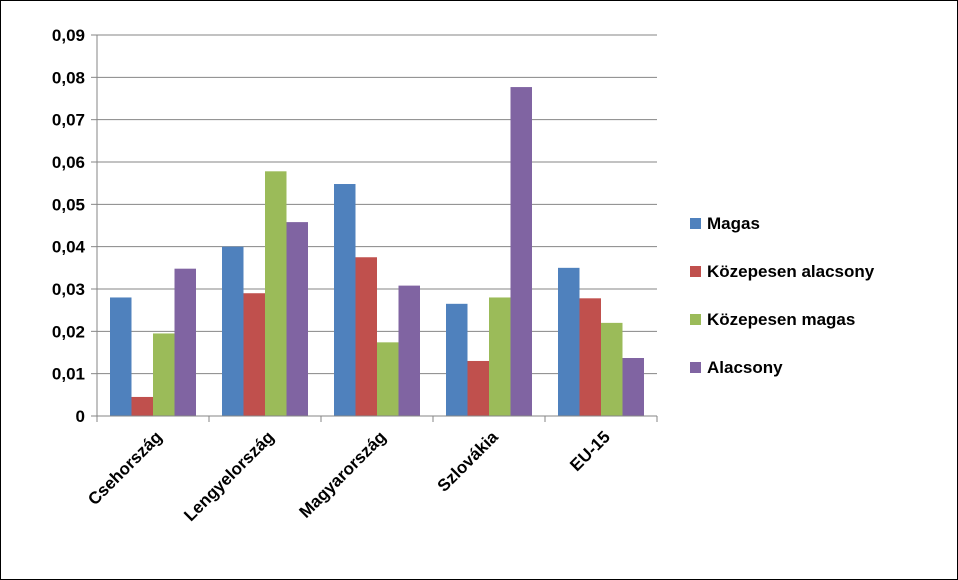  I want to click on x-tick-label: Csehország, so click(125, 468).